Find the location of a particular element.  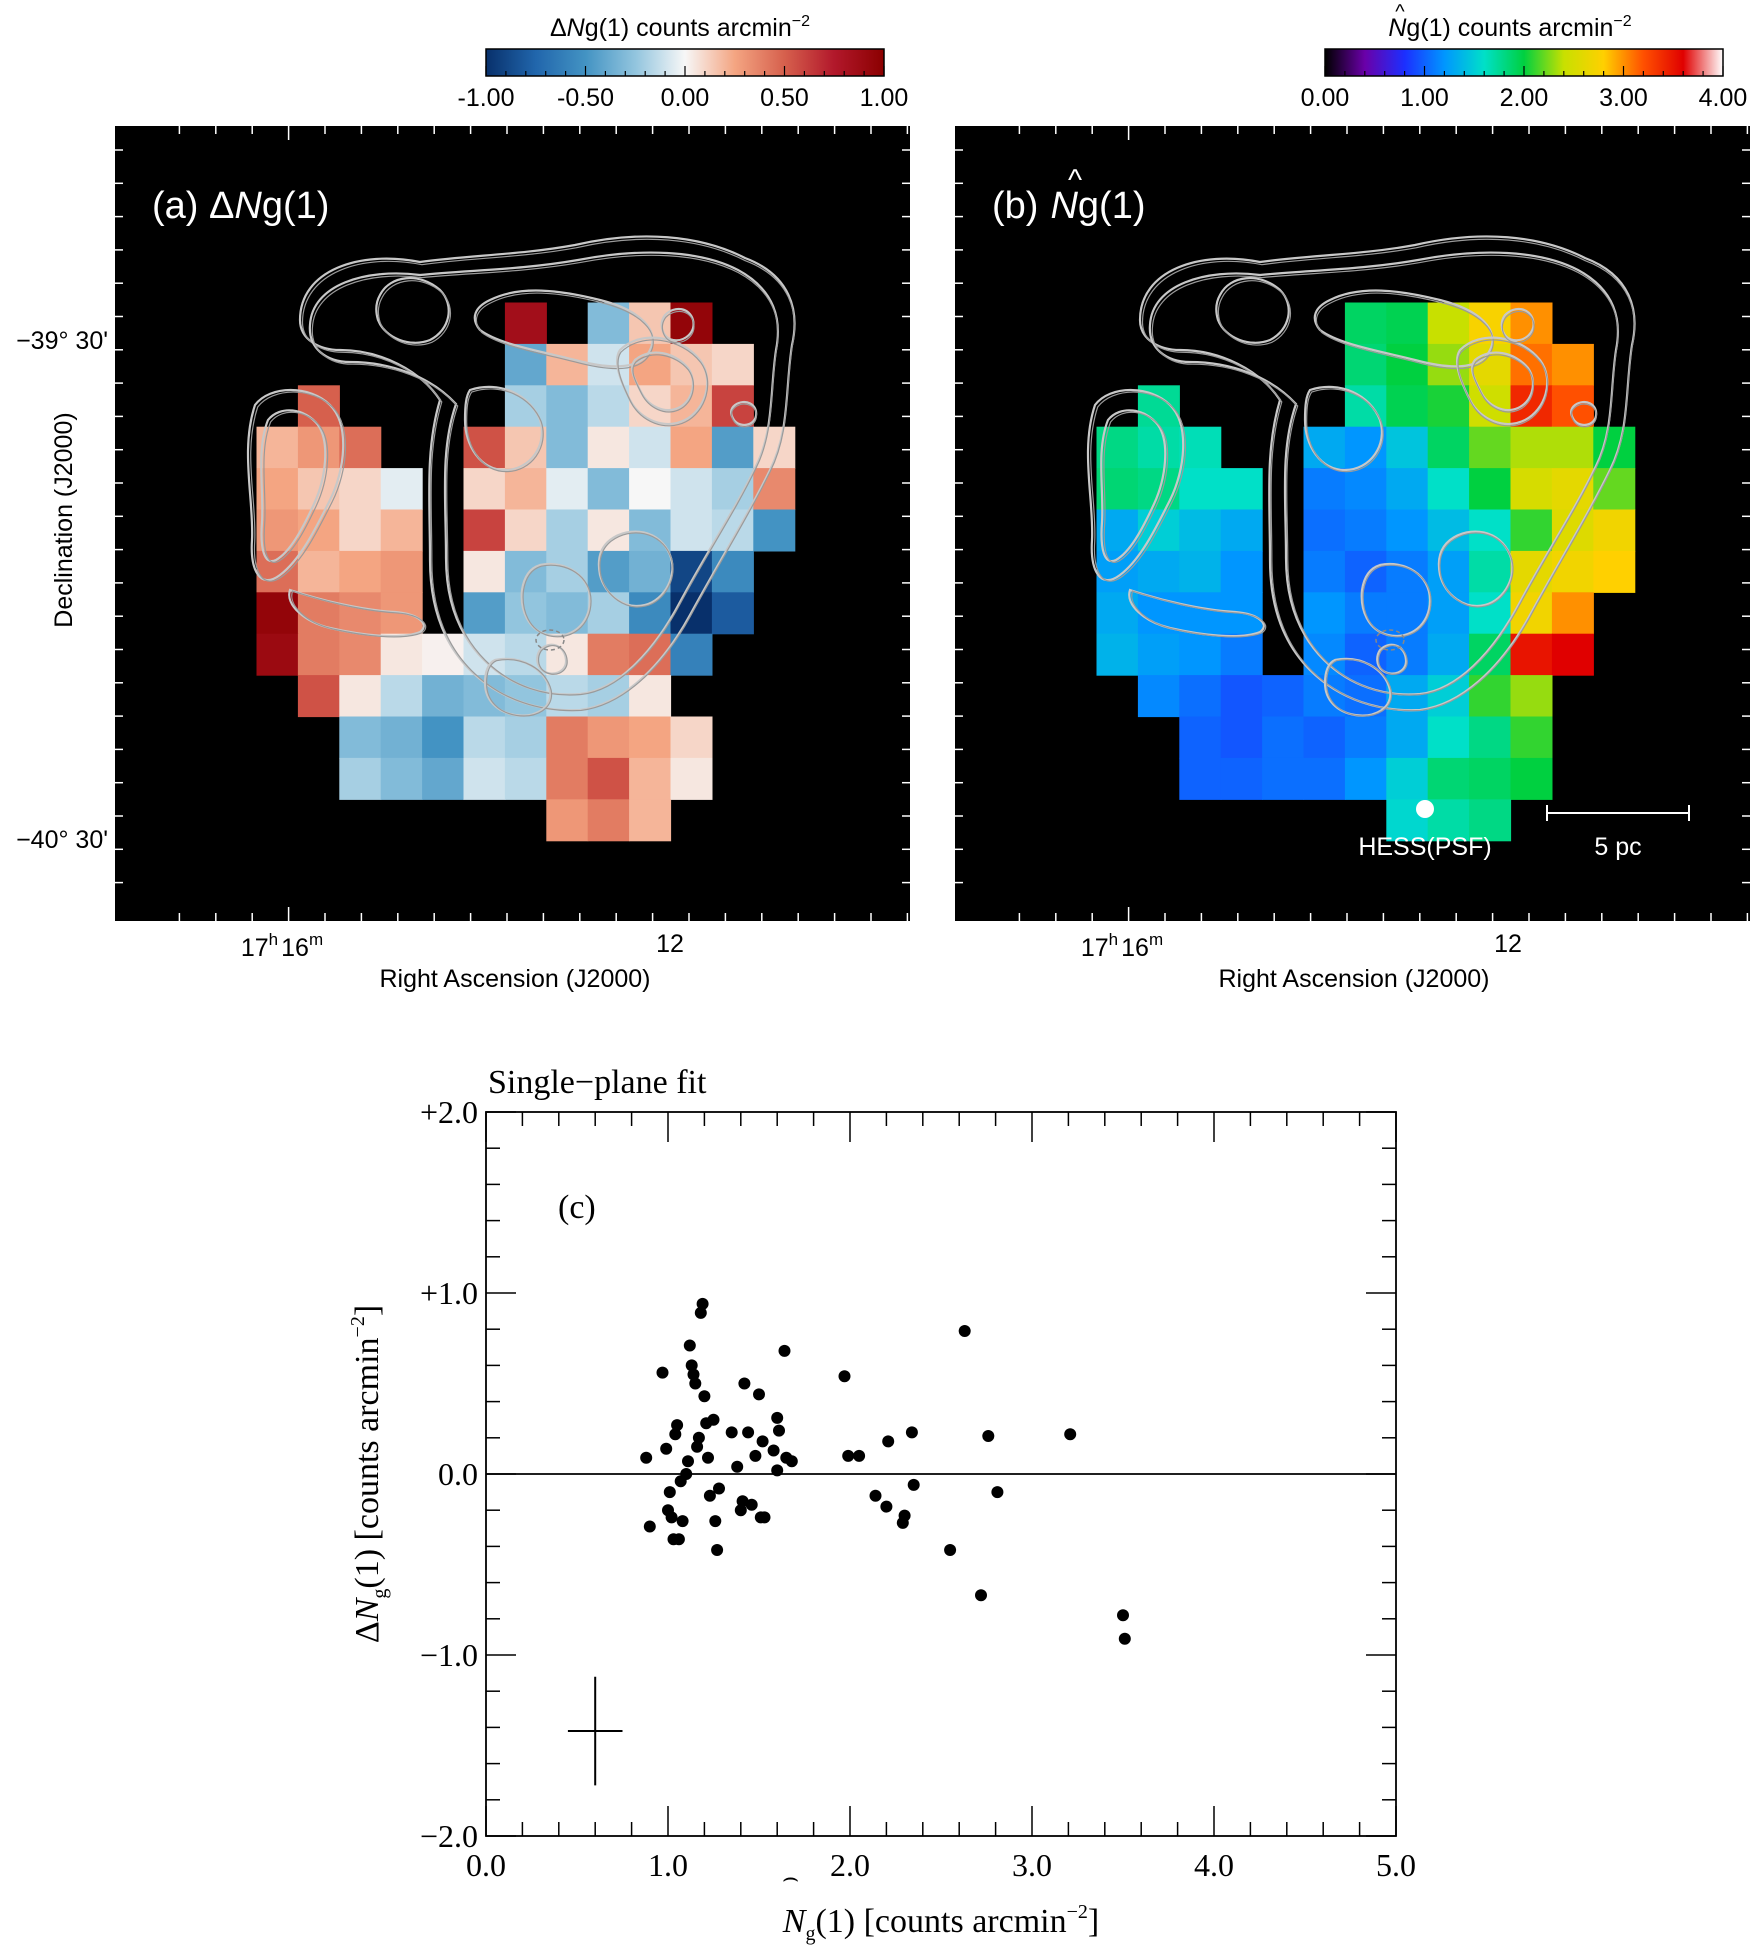

y-tick-label: −2.0 is located at coordinates (449, 1836).